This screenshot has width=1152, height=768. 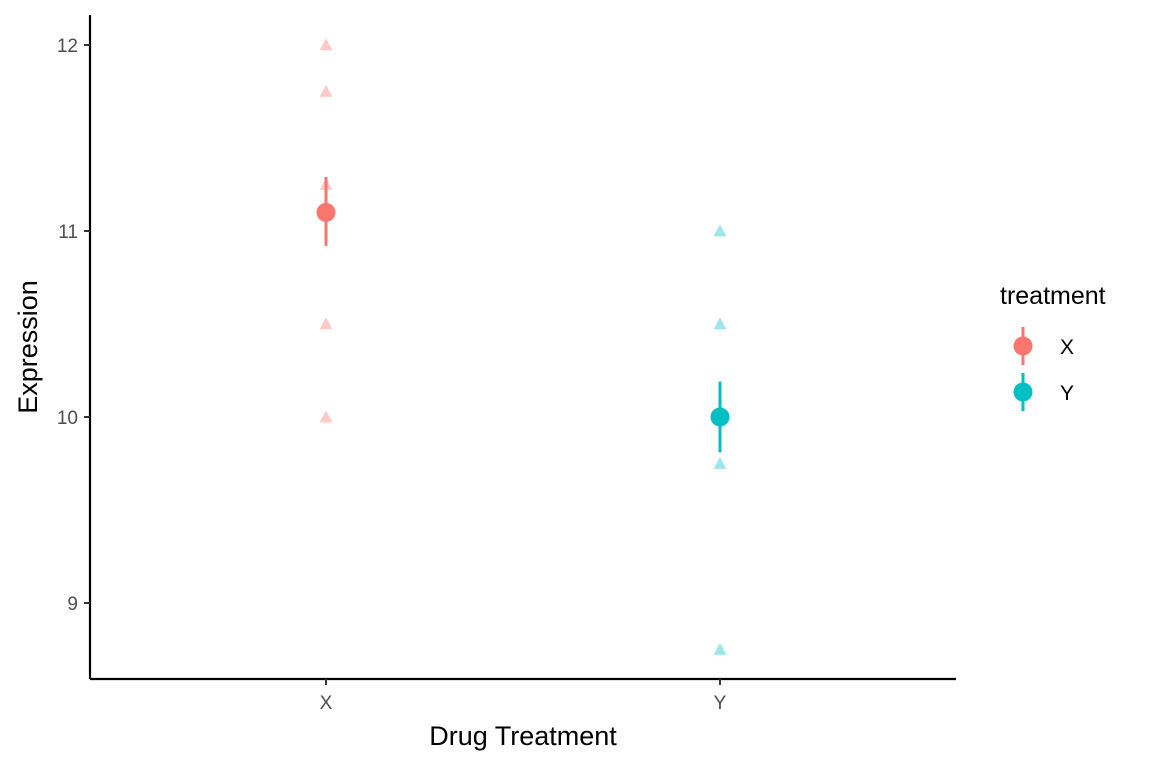 What do you see at coordinates (1043, 346) in the screenshot?
I see `legend-item-x: X` at bounding box center [1043, 346].